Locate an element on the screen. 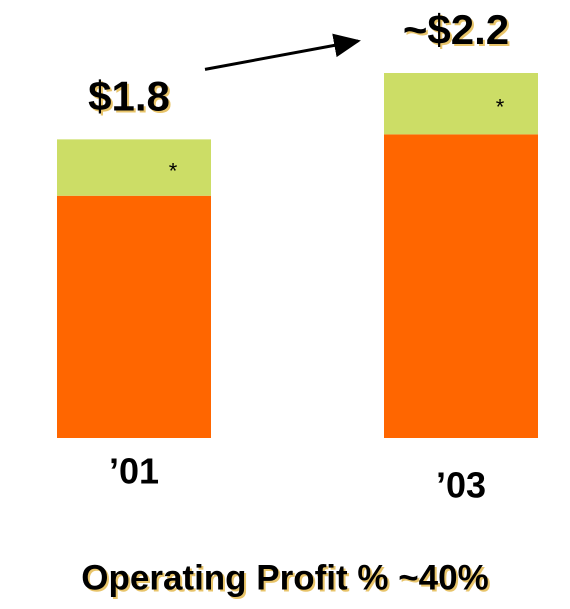 Image resolution: width=570 pixels, height=609 pixels. x-tick-label: ’03 is located at coordinates (461, 485).